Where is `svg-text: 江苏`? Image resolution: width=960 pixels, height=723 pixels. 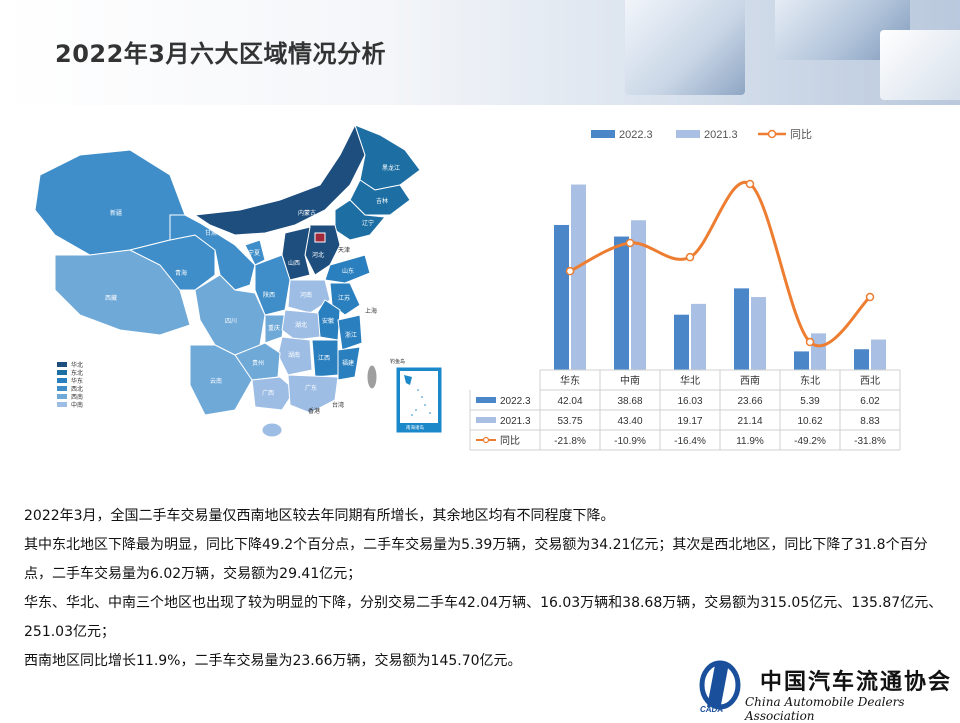 svg-text: 江苏 is located at coordinates (344, 298).